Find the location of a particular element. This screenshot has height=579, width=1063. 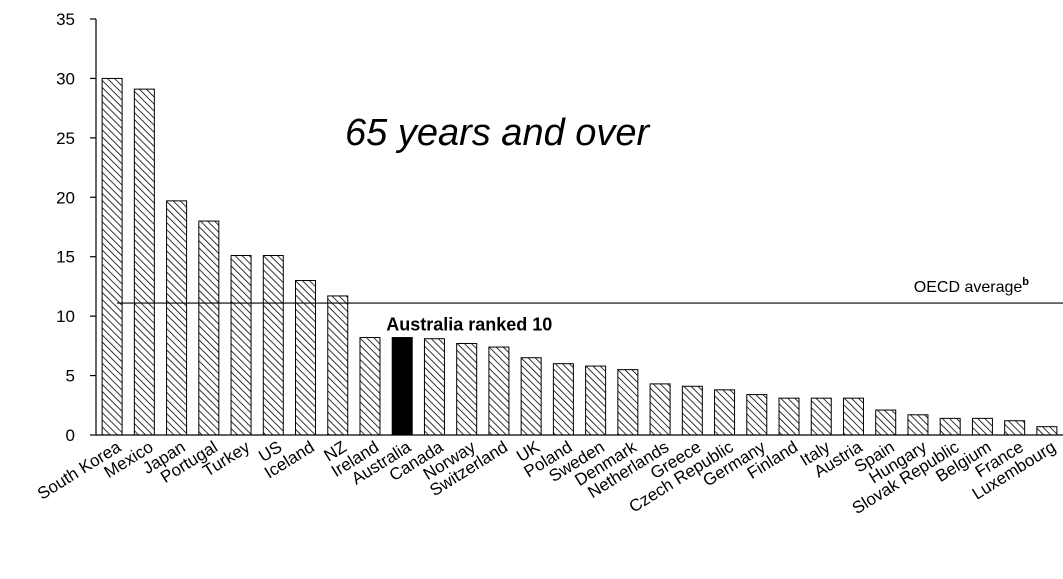

oecd-average-label: OECD averageb is located at coordinates (972, 286).